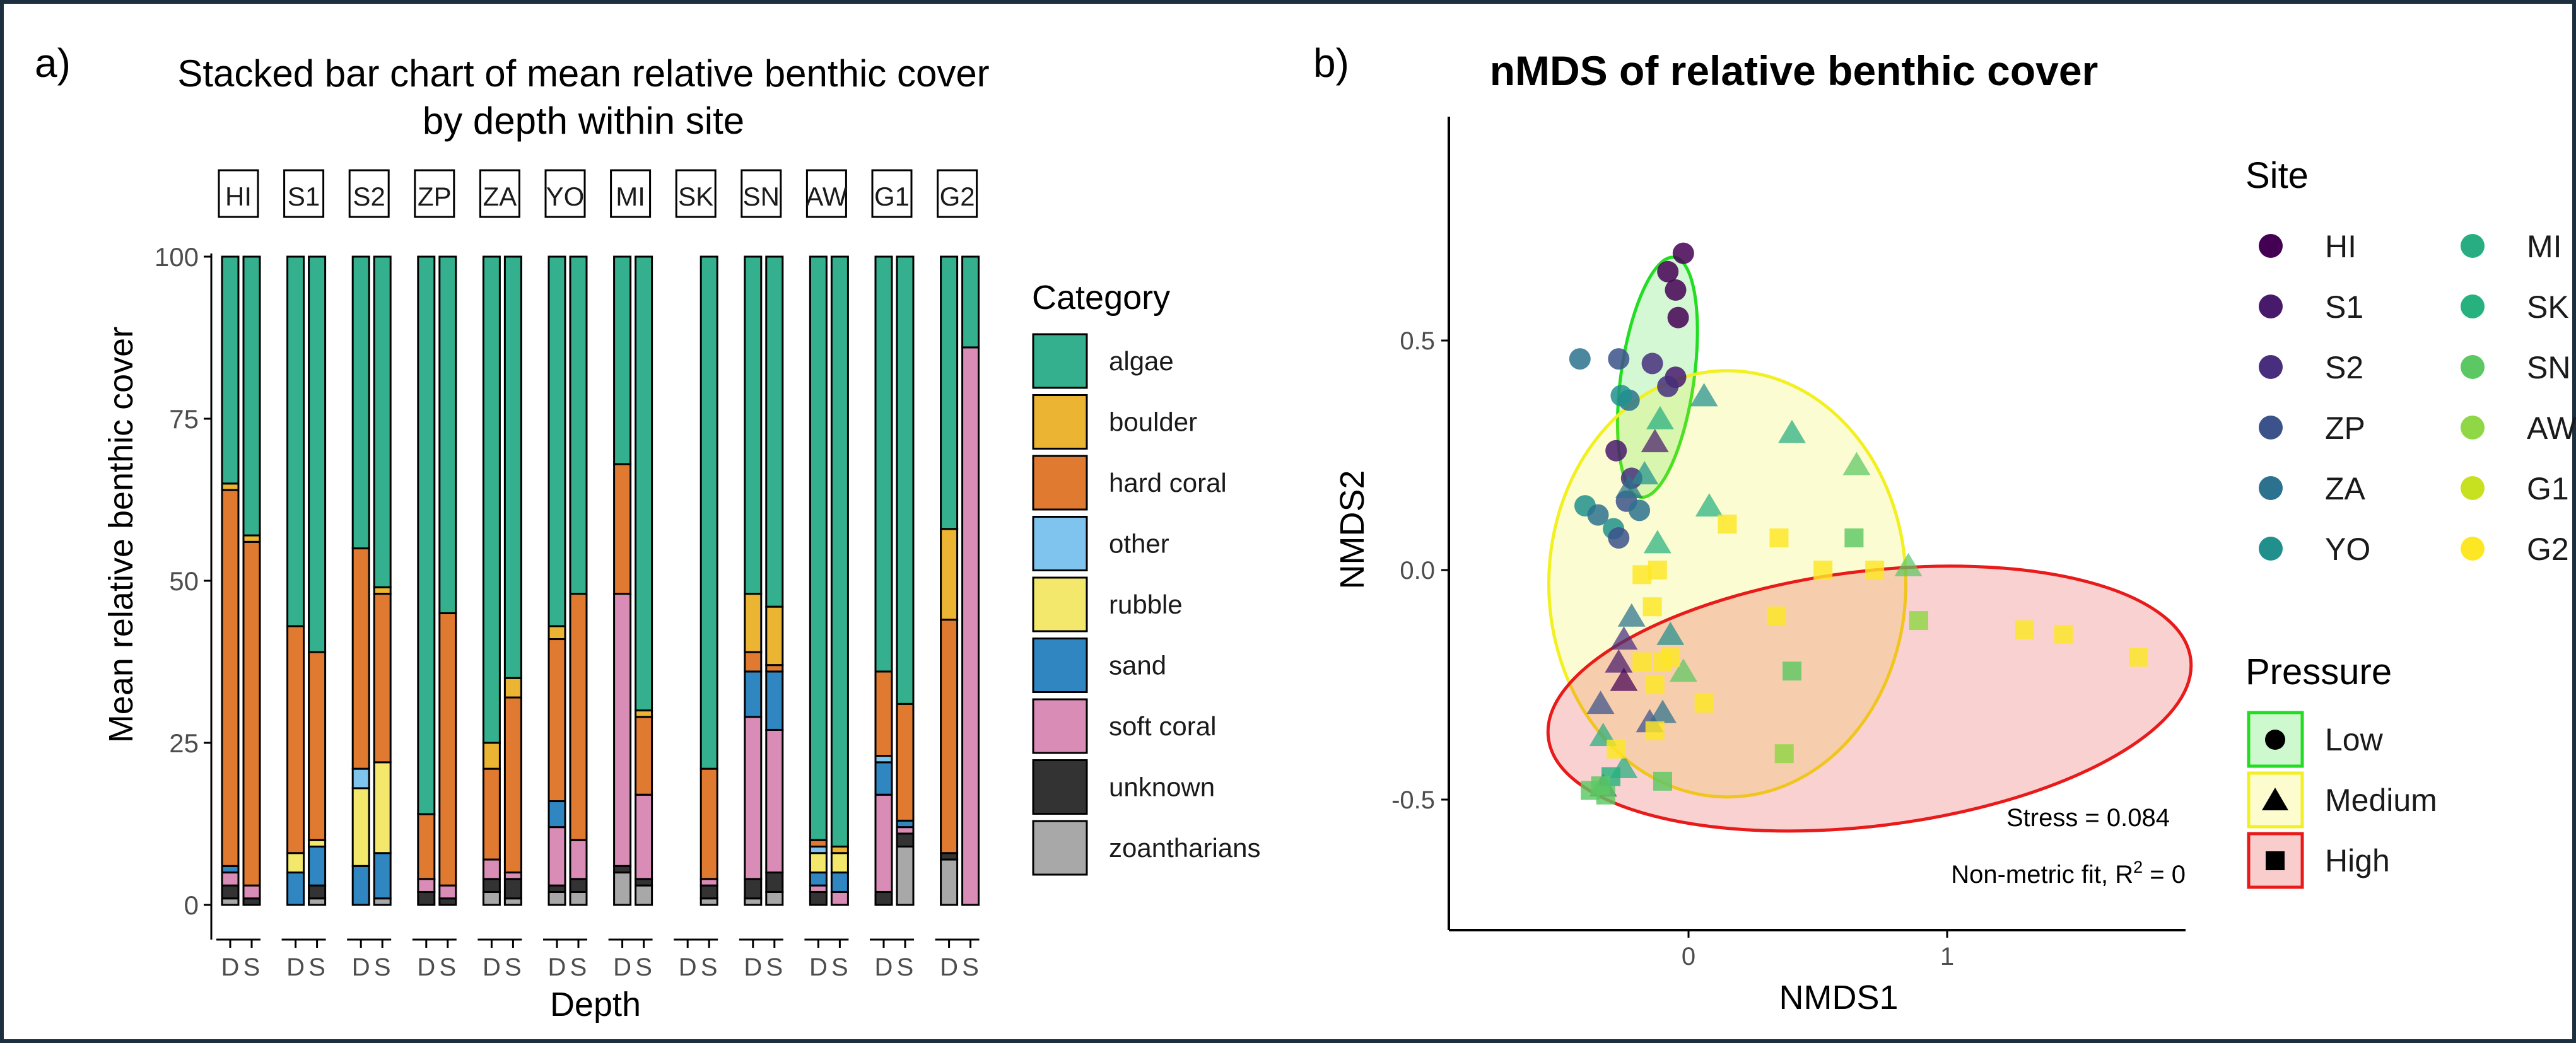  Describe the element at coordinates (1624, 679) in the screenshot. I see `point-hi-triangle` at that location.